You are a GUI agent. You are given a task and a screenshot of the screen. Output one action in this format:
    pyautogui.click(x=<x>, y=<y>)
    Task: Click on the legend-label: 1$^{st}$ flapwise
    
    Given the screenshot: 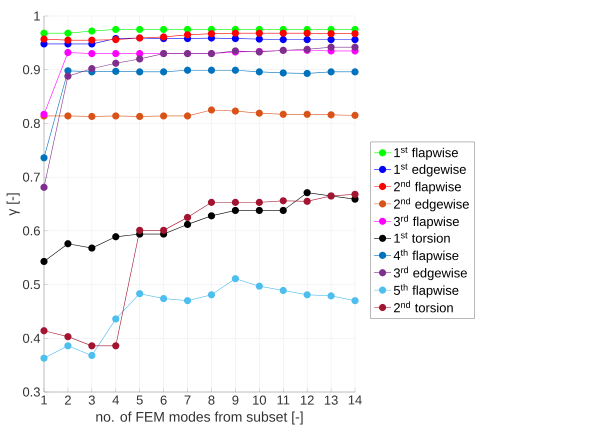 What is the action you would take?
    pyautogui.click(x=426, y=153)
    